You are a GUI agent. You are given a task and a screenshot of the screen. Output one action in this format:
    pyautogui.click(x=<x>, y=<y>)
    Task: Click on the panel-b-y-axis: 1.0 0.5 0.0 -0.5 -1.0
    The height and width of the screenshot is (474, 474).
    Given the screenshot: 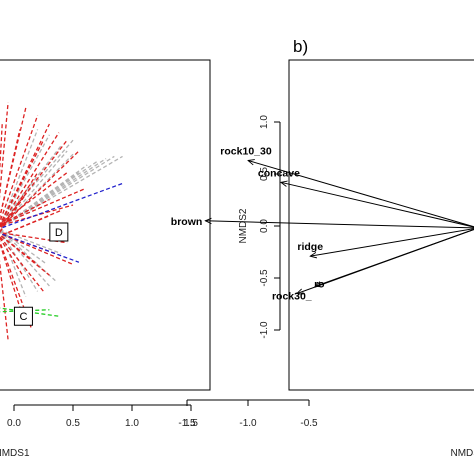 What is the action you would take?
    pyautogui.click(x=270, y=227)
    